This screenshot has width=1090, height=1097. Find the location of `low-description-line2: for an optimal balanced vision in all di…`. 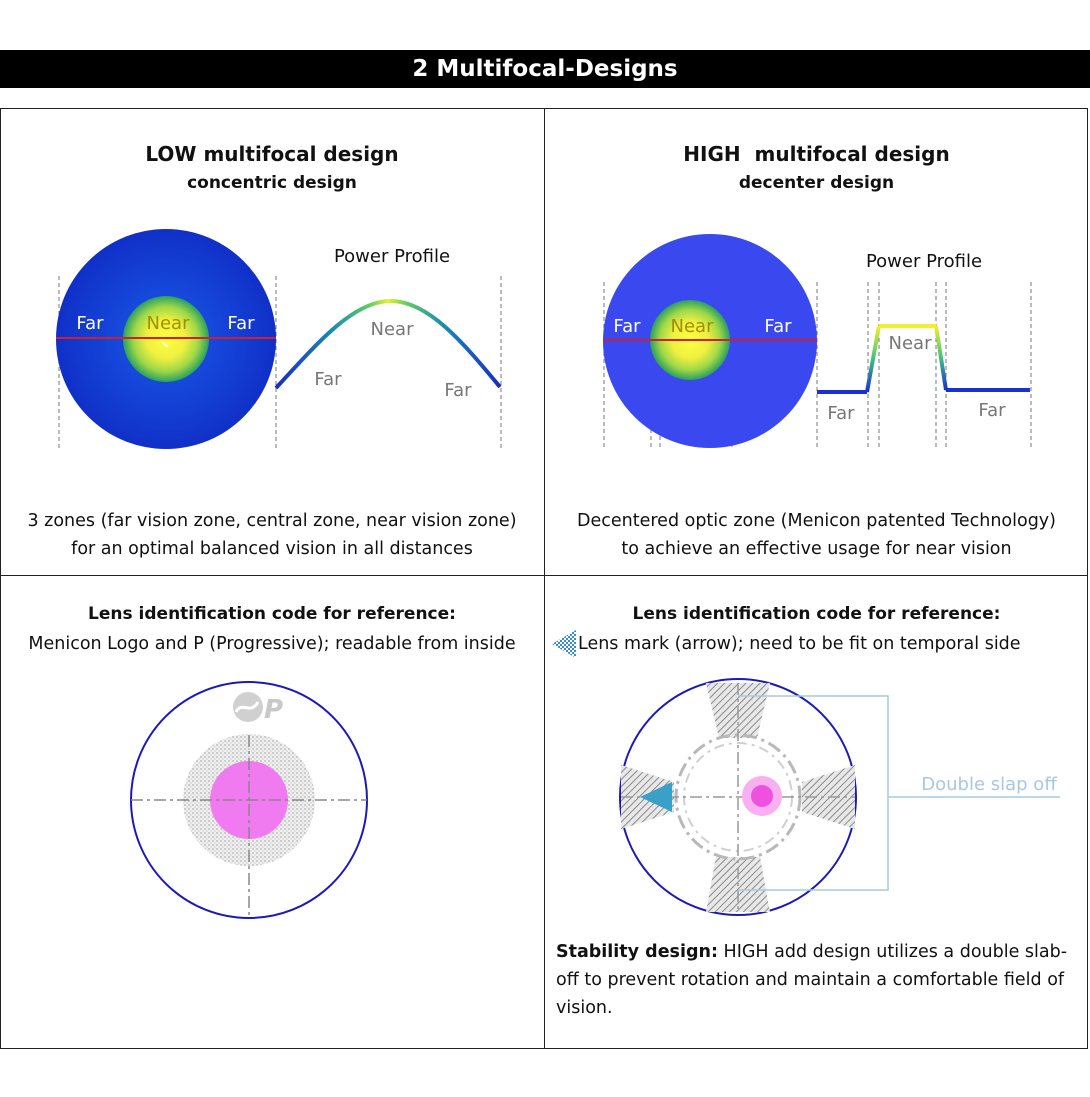

low-description-line2: for an optimal balanced vision in all di… is located at coordinates (272, 549).